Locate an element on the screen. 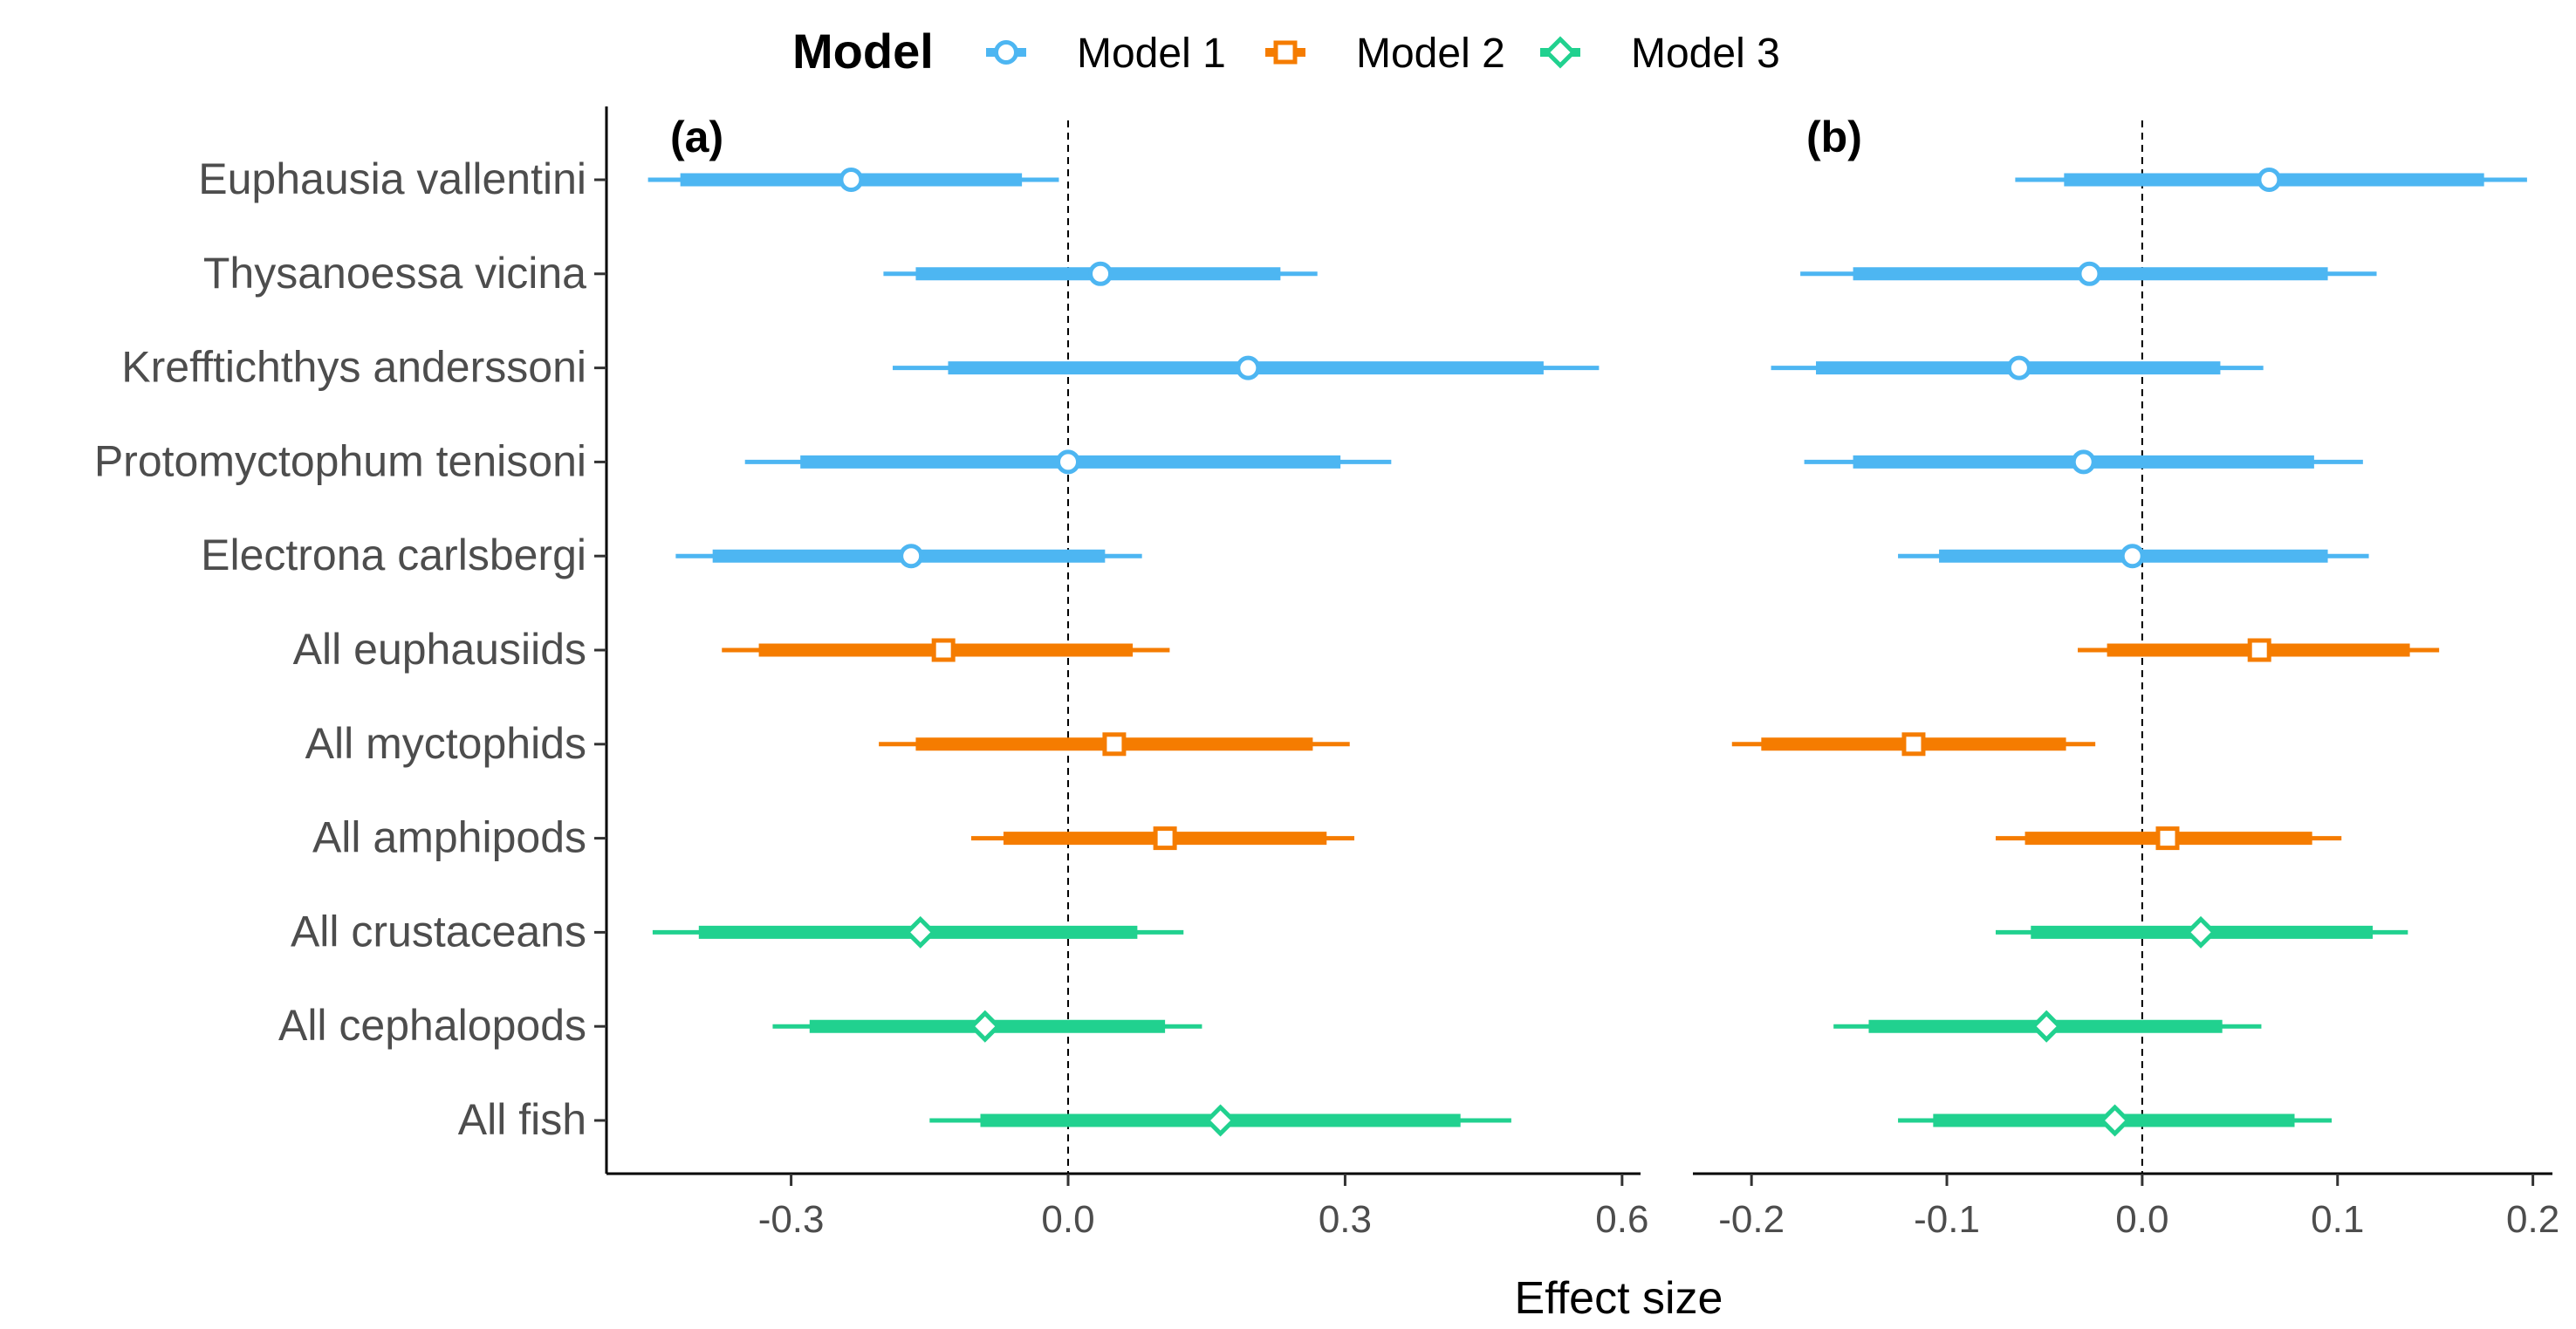  y-tick-label: Thysanoessa vicina is located at coordinates (394, 273).